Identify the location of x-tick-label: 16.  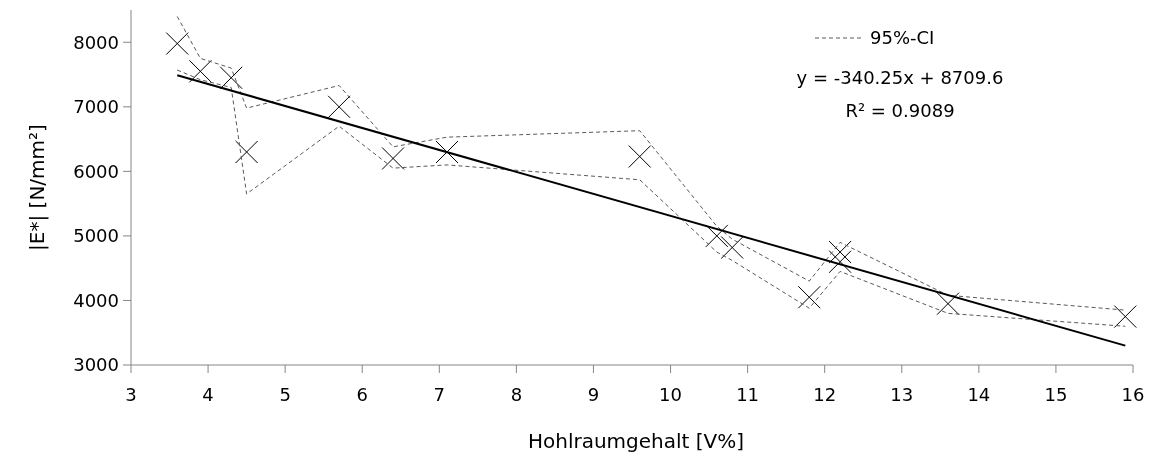
(1133, 394).